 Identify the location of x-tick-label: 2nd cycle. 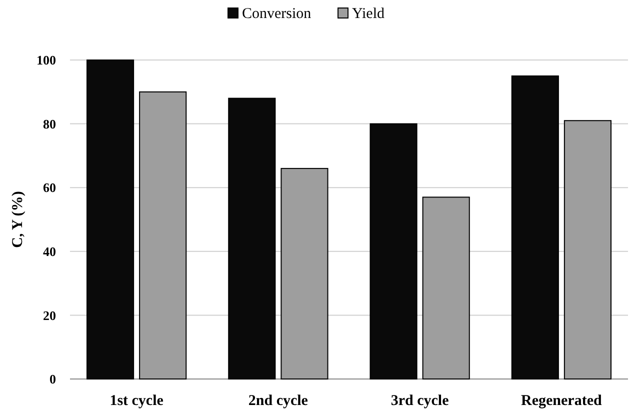
(278, 401).